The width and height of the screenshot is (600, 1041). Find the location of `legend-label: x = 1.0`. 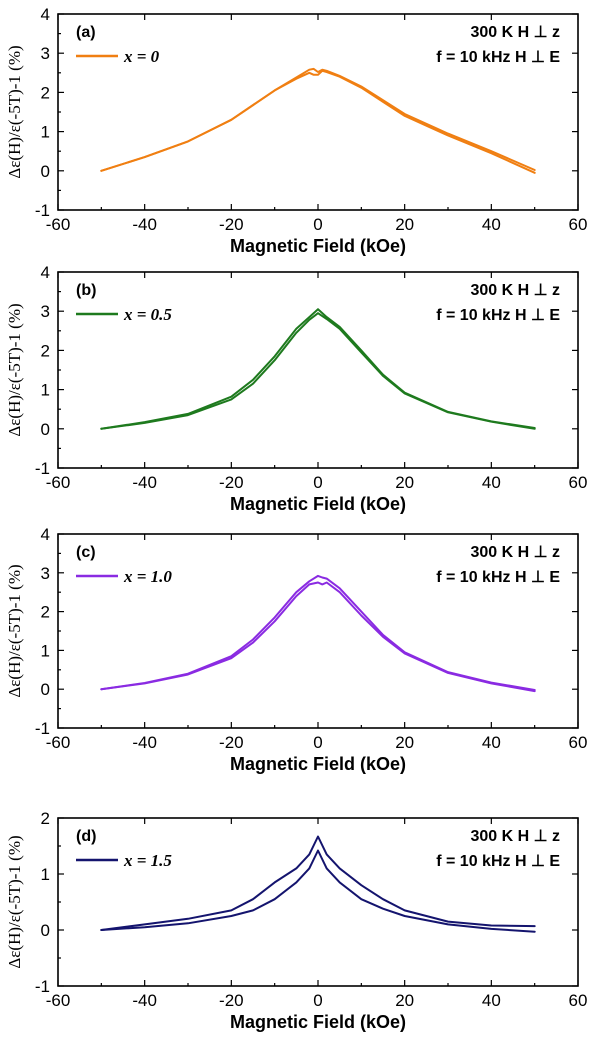

legend-label: x = 1.0 is located at coordinates (147, 576).